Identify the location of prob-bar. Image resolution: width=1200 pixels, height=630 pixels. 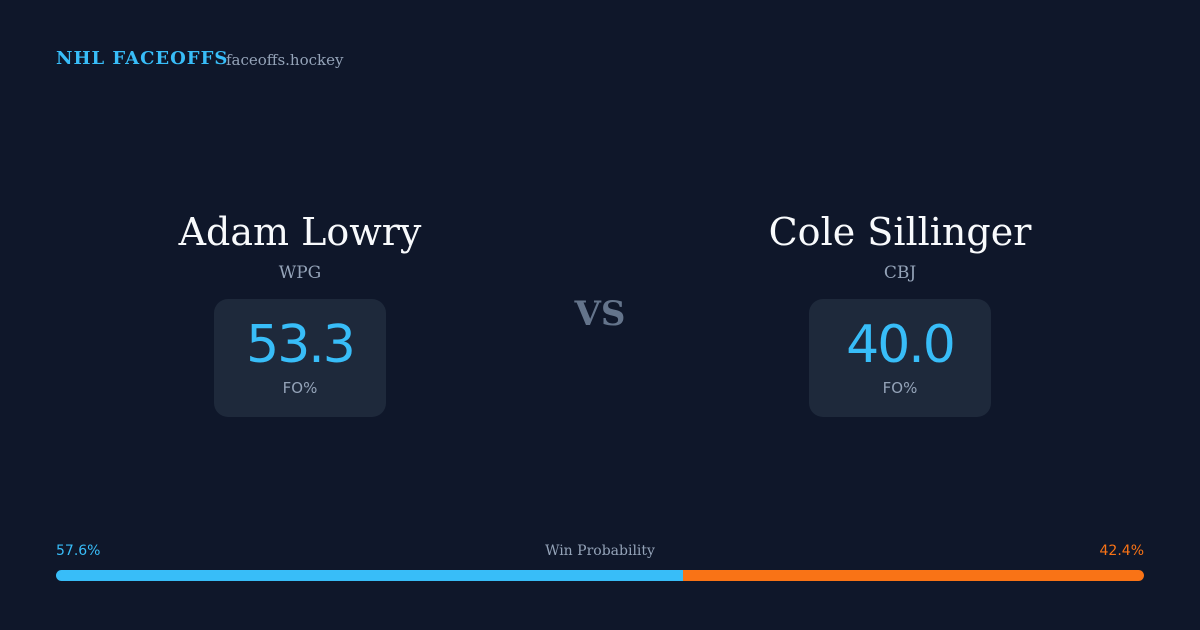
(600, 575).